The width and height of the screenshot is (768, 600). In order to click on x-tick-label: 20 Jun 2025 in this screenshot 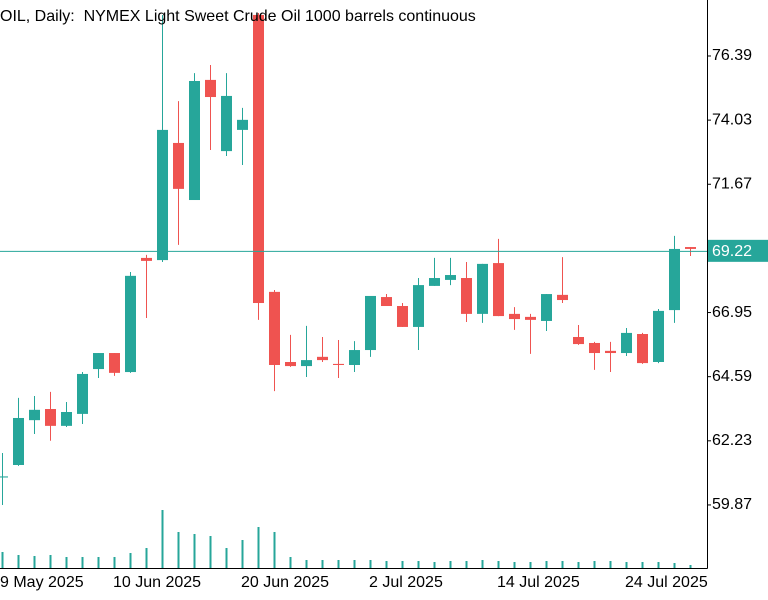, I will do `click(285, 582)`.